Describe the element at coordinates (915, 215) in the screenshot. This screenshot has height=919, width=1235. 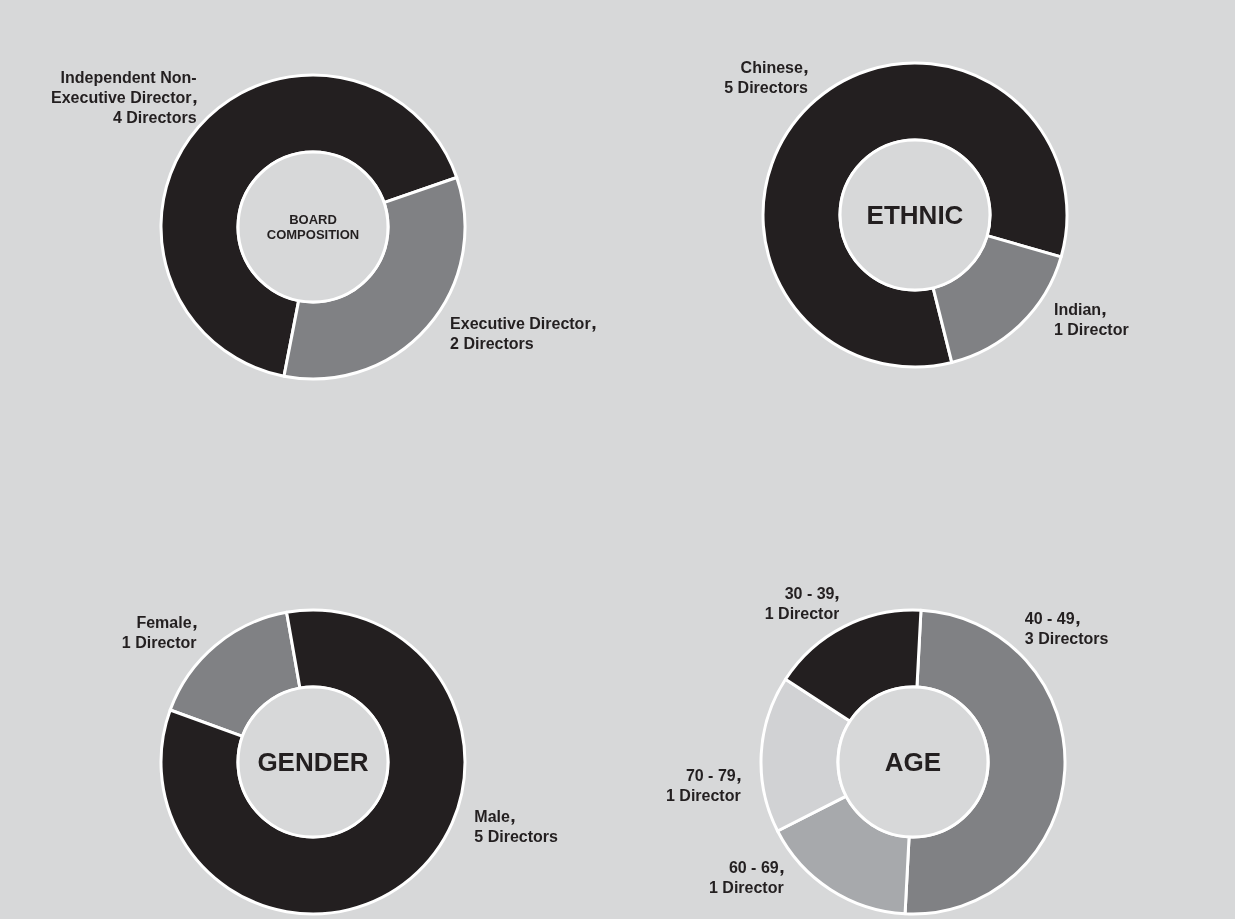
I see `text: ETHNIC` at that location.